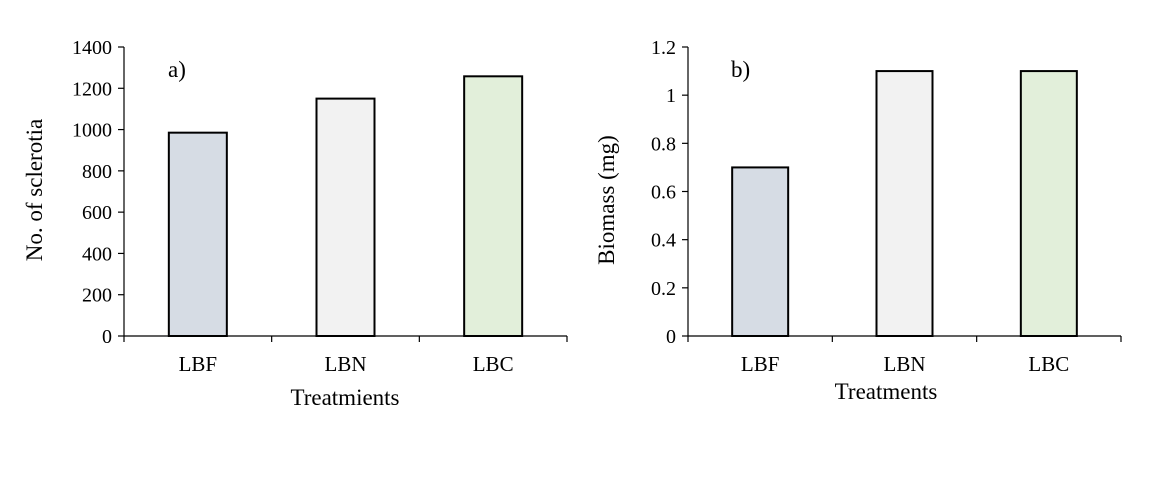  I want to click on y-tick-label: 0.2, so click(663, 289).